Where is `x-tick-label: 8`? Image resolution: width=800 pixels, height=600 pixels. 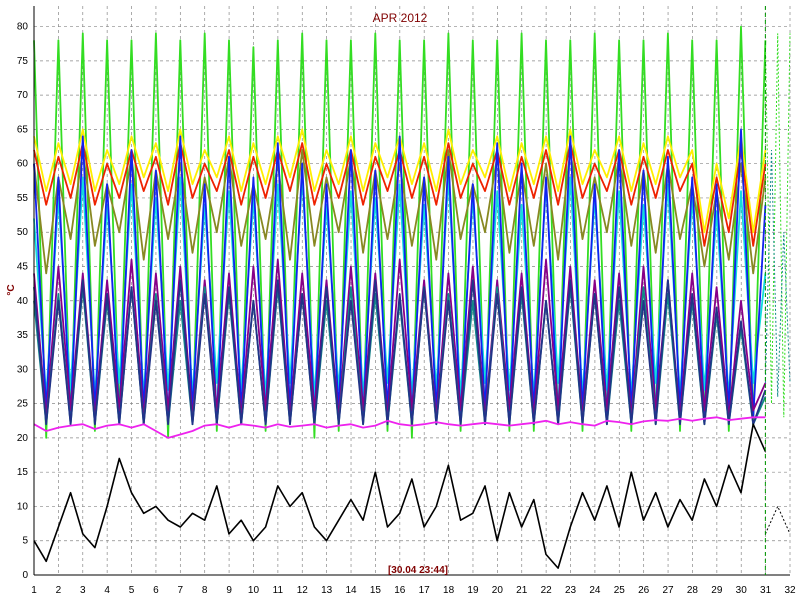 x-tick-label: 8 is located at coordinates (205, 590).